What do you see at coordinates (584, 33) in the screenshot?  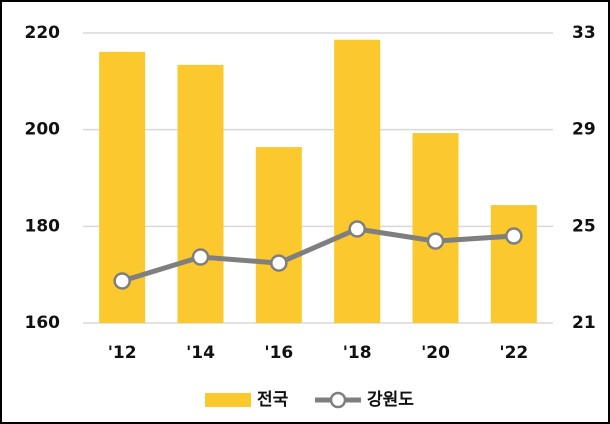 I see `y2-tick-label: 33` at bounding box center [584, 33].